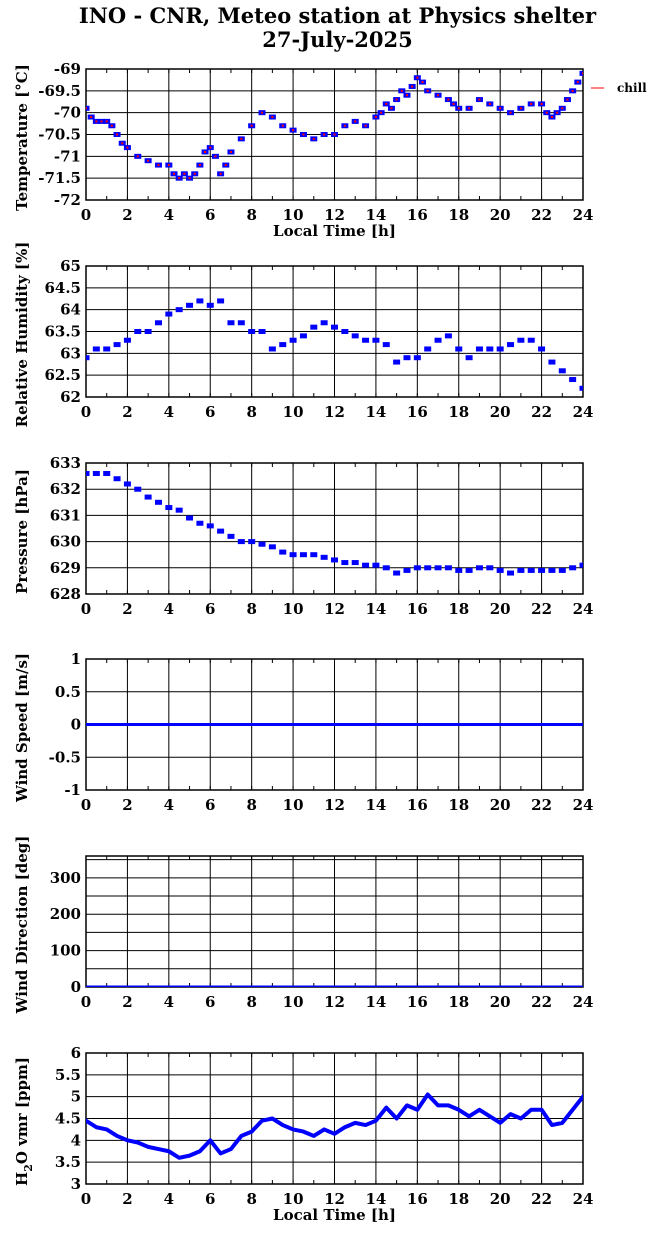  What do you see at coordinates (337, 39) in the screenshot?
I see `chart-title-line2: 27-July-2025` at bounding box center [337, 39].